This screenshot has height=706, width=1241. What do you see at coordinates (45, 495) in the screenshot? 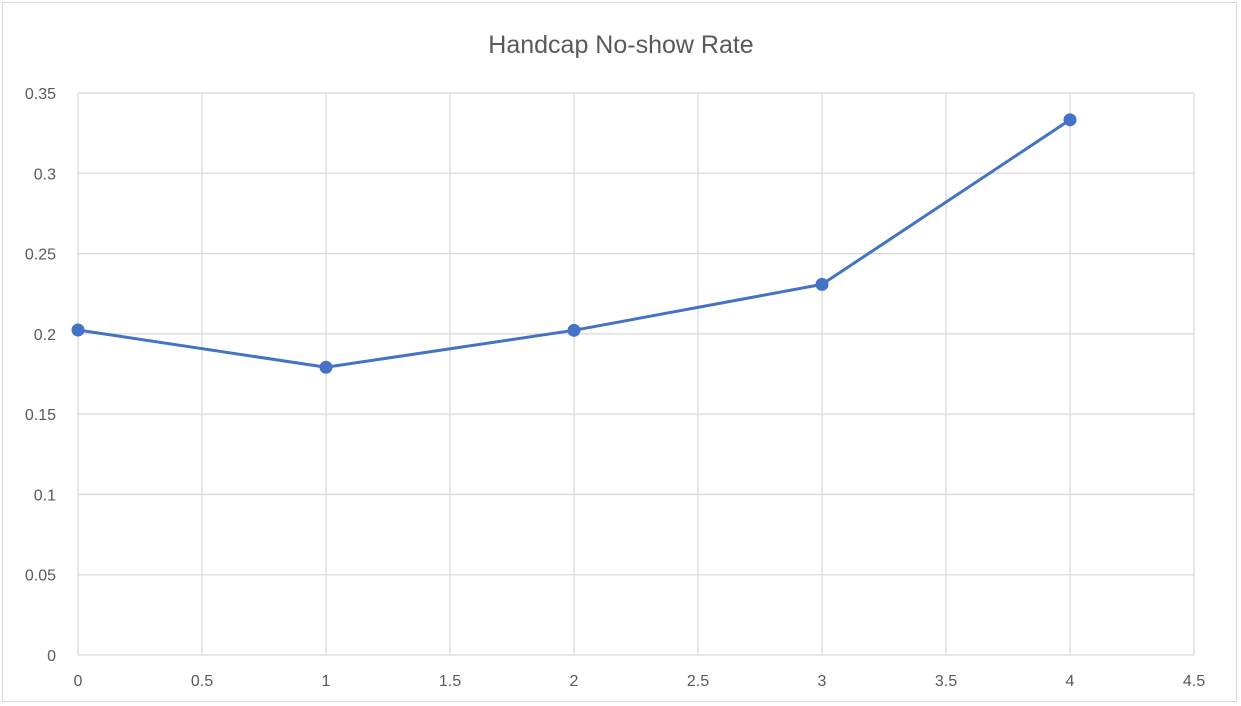
I see `y-tick-label: 0.1` at bounding box center [45, 495].